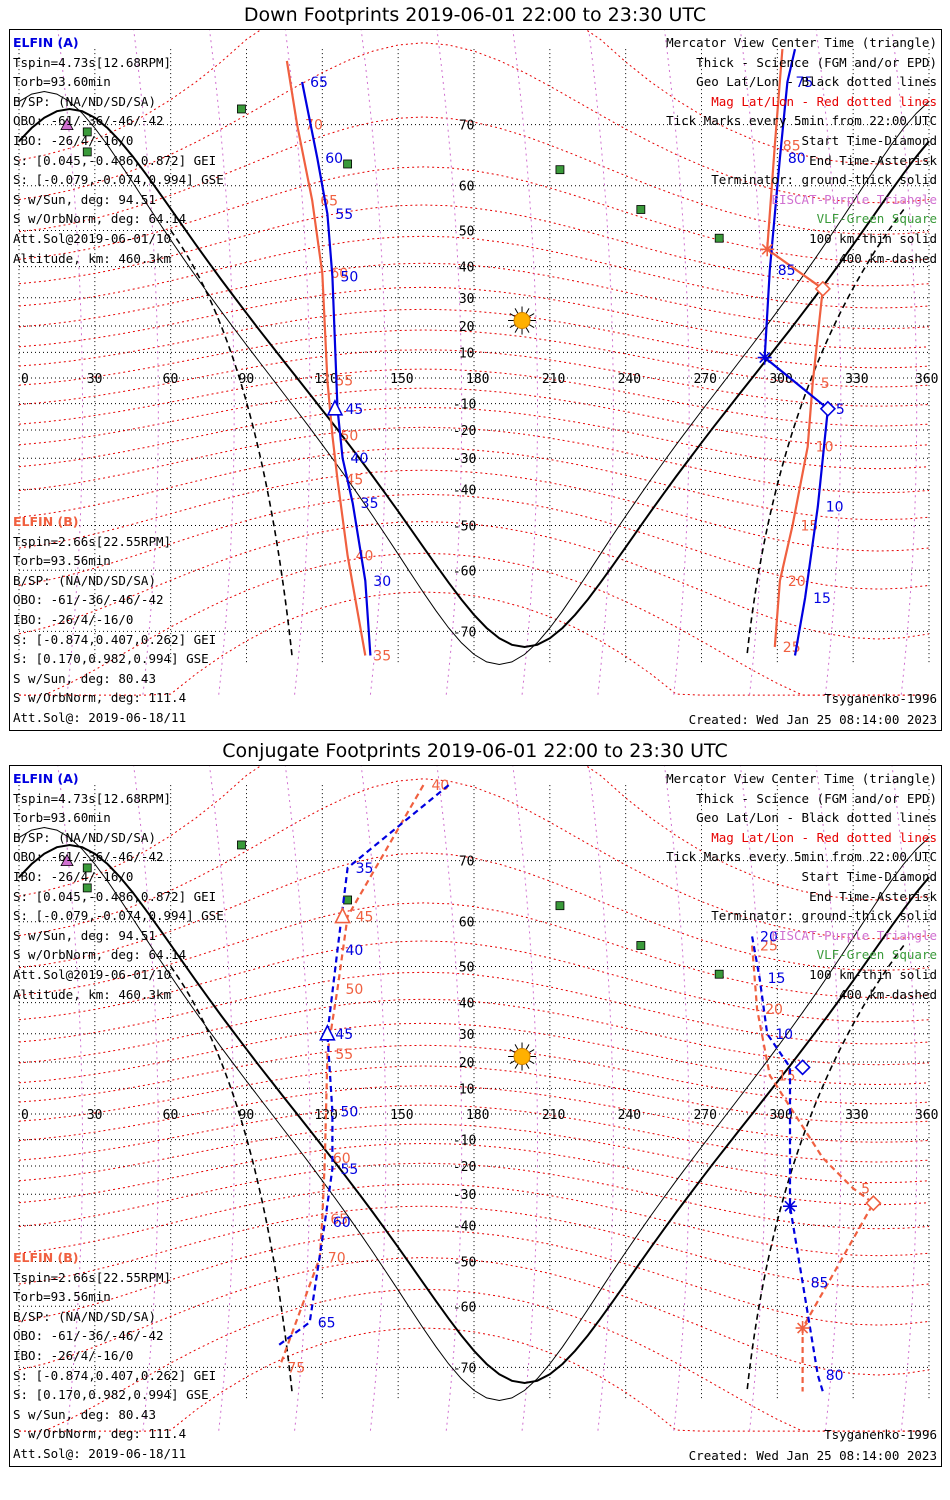  I want to click on terminator-400km-west, so click(231, 1178).